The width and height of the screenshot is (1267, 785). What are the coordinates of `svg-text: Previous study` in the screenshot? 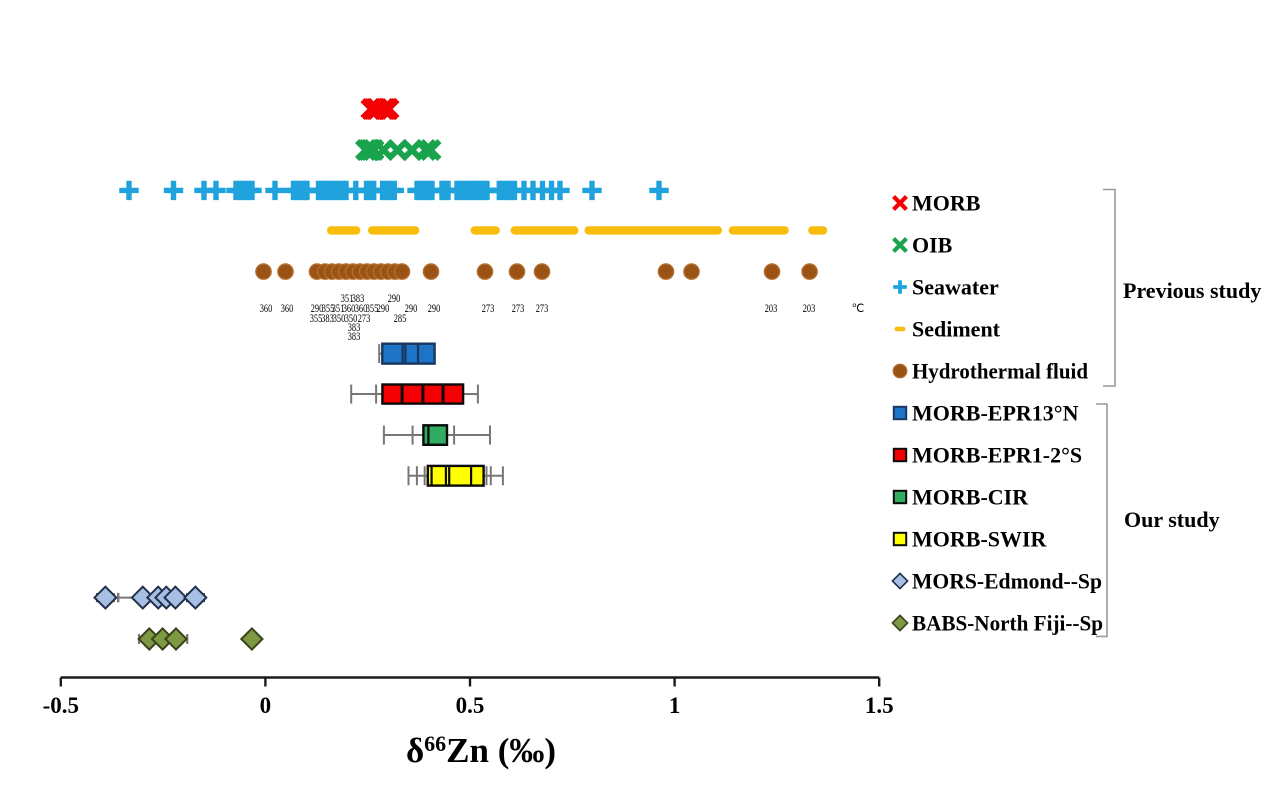 It's located at (1192, 290).